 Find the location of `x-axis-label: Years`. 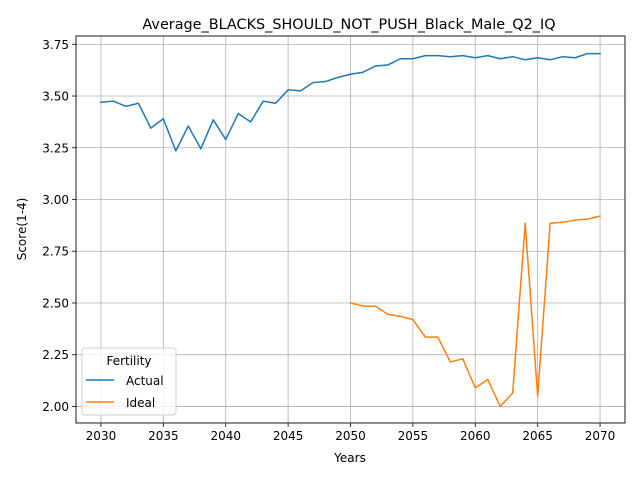

x-axis-label: Years is located at coordinates (349, 458).